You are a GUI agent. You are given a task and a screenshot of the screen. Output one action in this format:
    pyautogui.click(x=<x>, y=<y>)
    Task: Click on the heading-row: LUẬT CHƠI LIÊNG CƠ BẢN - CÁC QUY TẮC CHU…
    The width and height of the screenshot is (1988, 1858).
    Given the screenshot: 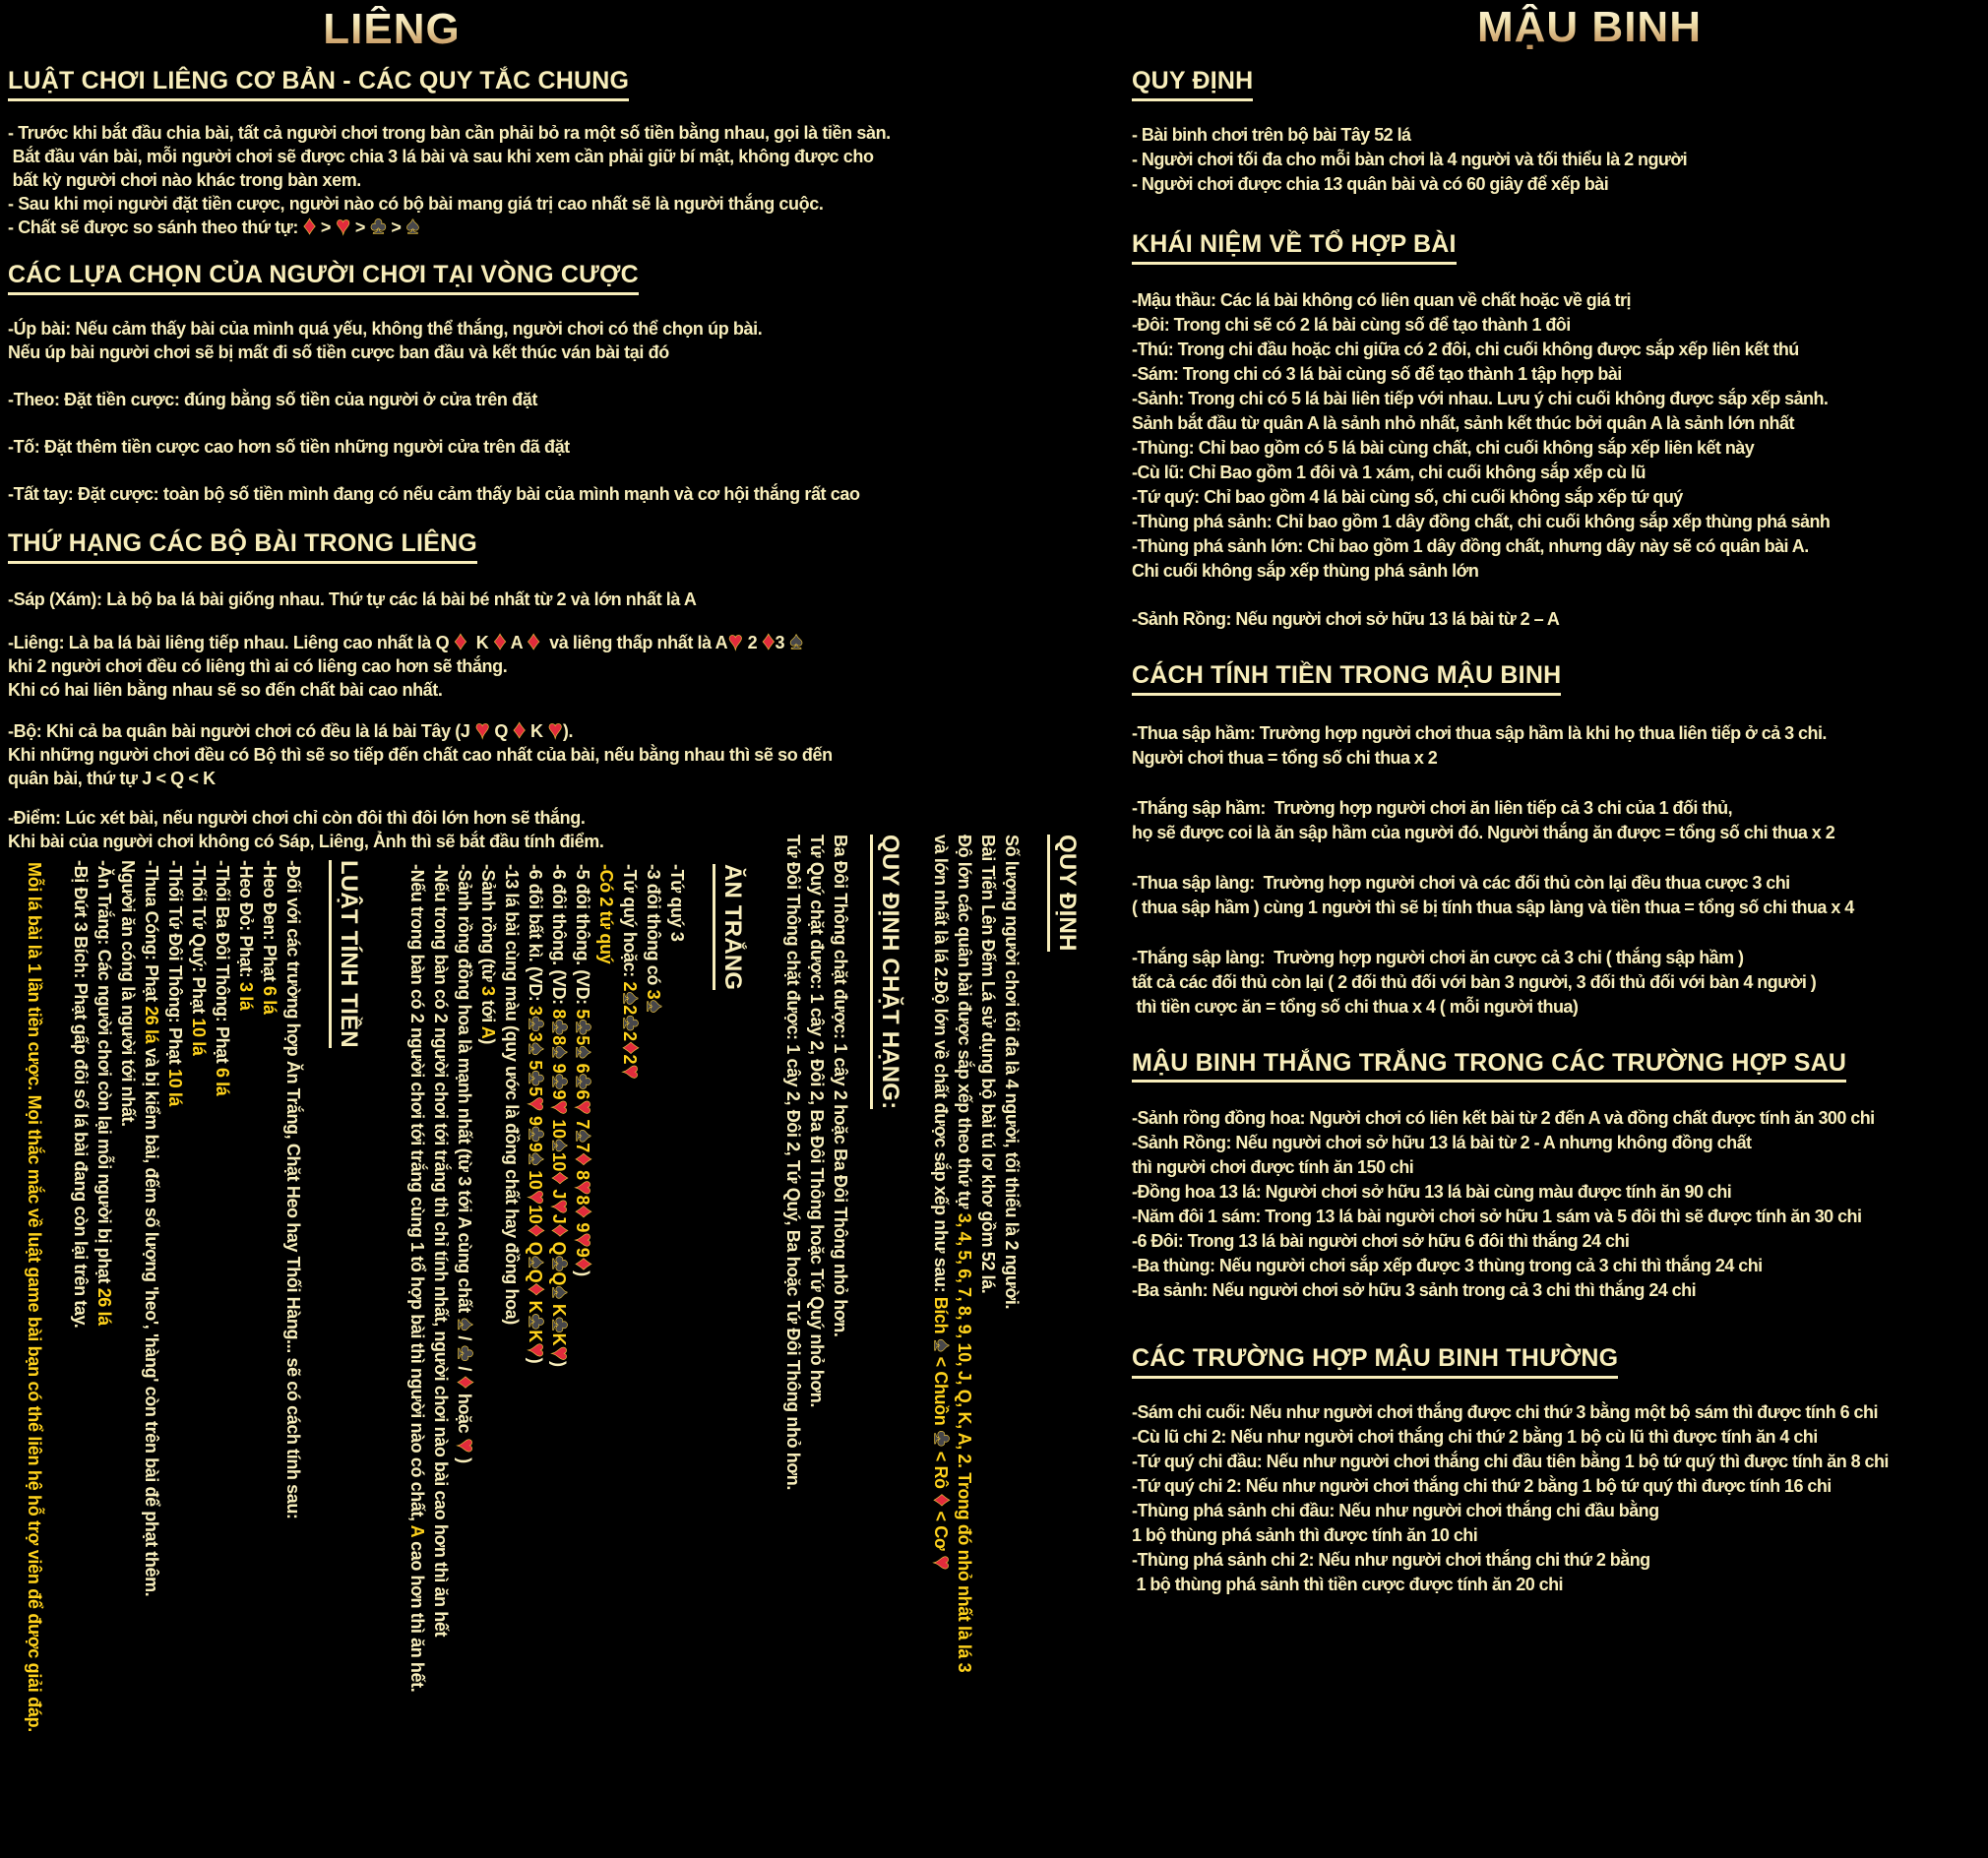 What is the action you would take?
    pyautogui.click(x=564, y=84)
    